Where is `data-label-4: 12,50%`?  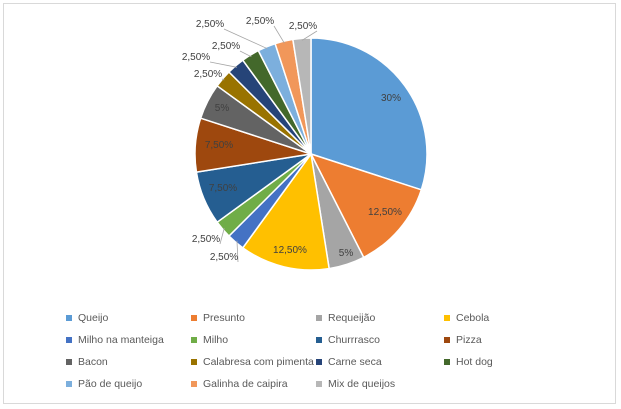
data-label-4: 12,50% is located at coordinates (290, 250).